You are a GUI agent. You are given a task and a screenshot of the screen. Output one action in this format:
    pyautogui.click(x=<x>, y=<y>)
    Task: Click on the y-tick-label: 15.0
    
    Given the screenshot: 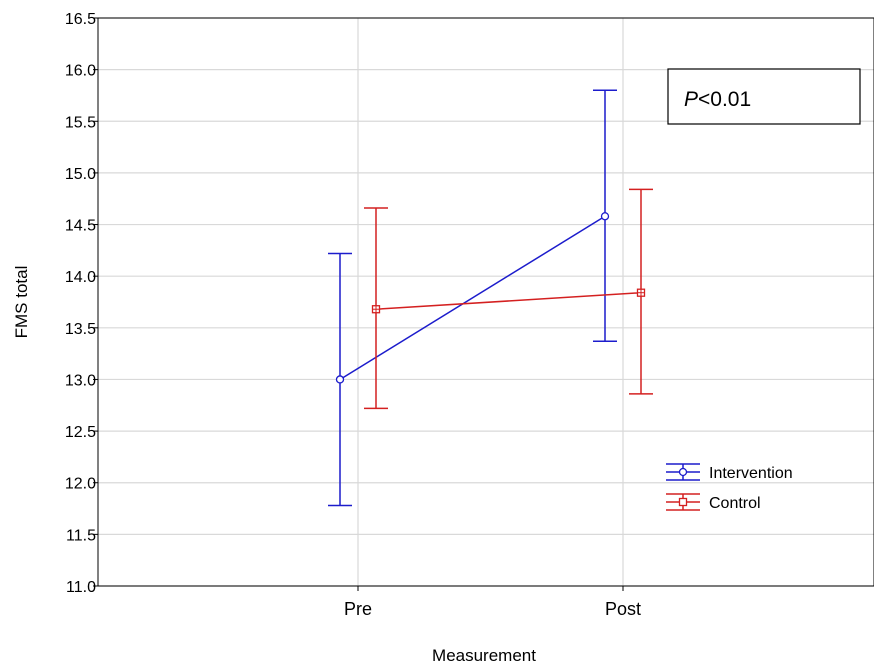 What is the action you would take?
    pyautogui.click(x=80, y=174)
    